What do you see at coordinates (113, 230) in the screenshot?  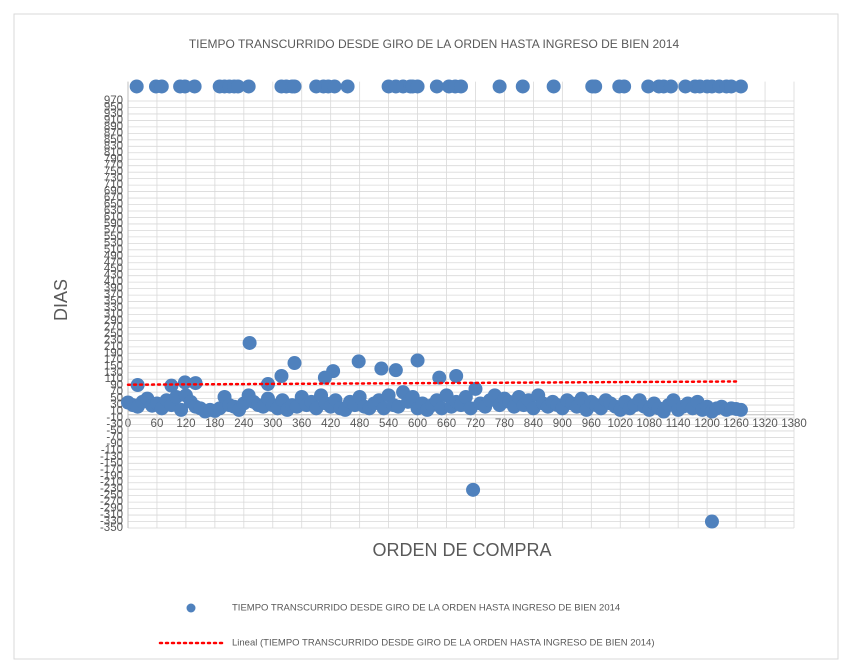 I see `y-tick-label: 570` at bounding box center [113, 230].